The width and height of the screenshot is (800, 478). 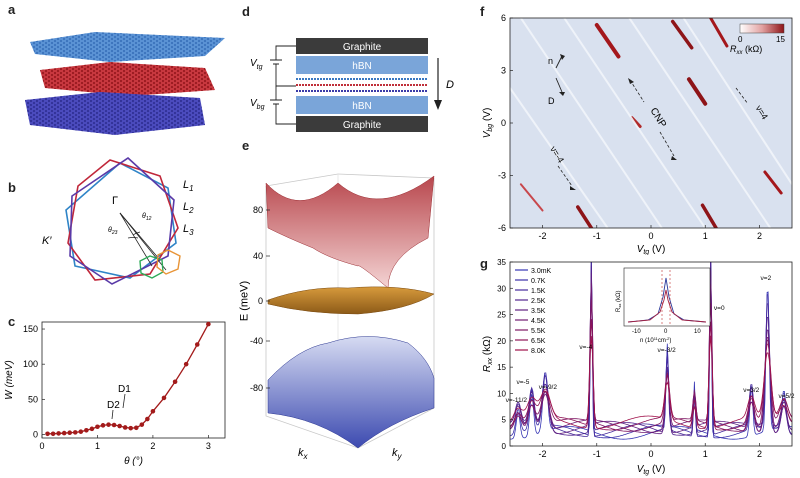 What do you see at coordinates (245, 301) in the screenshot?
I see `e-zlabel: E (meV)` at bounding box center [245, 301].